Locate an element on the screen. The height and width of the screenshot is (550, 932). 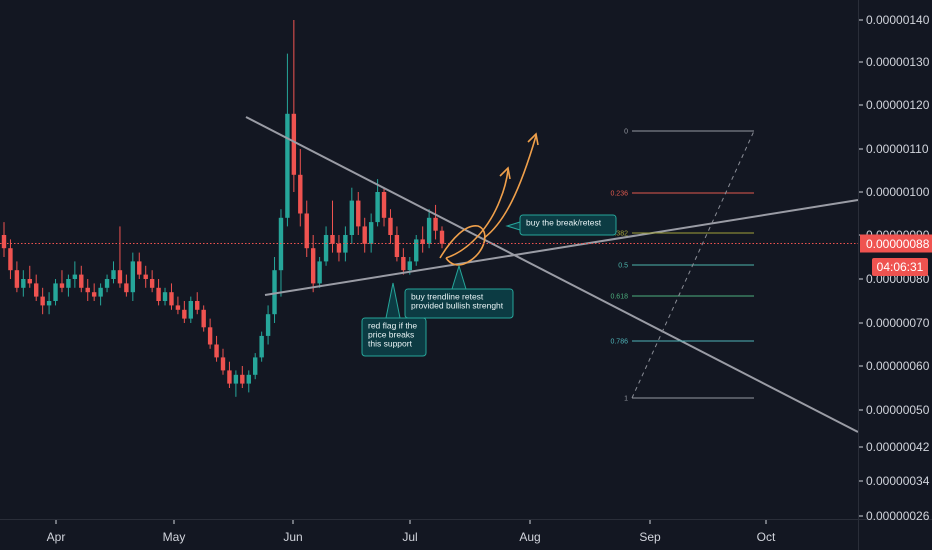
projection-arrowhead-upper is located at coordinates (533, 139).